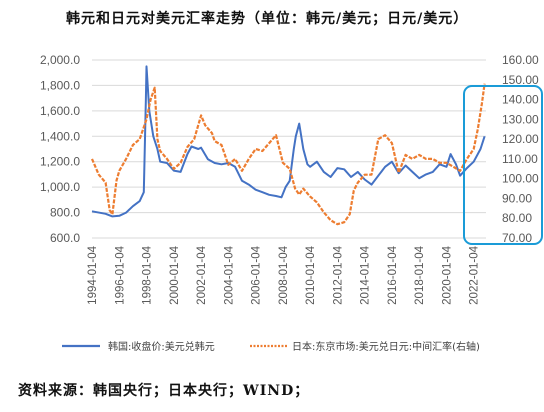 Image resolution: width=544 pixels, height=412 pixels. What do you see at coordinates (175, 274) in the screenshot?
I see `x-tick-label: 2000-01-04` at bounding box center [175, 274].